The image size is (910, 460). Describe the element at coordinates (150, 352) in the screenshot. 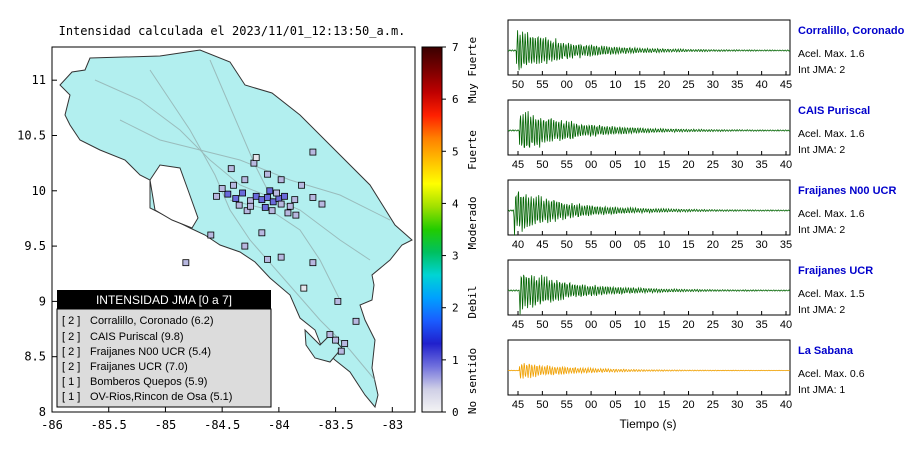

I see `legend-item-name: Fraijanes N00 UCR (5.4)` at that location.